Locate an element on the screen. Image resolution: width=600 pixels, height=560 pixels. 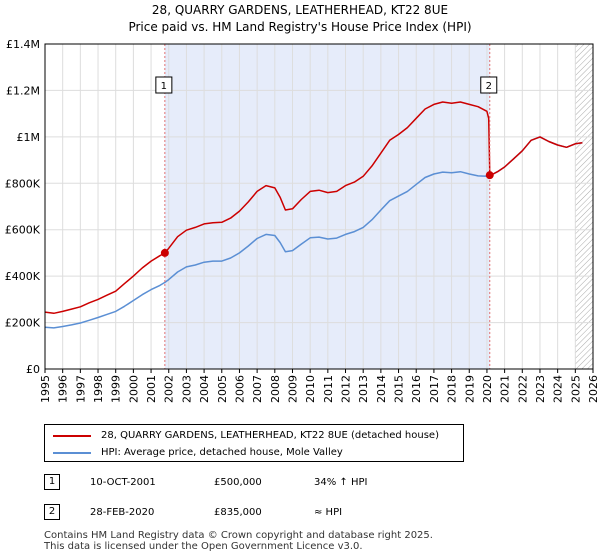
transaction-badge: 2 is located at coordinates (52, 512).